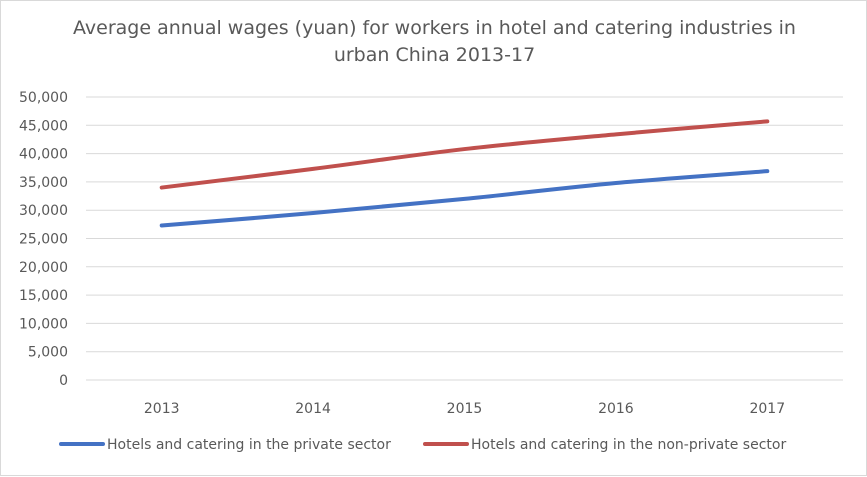  I want to click on y-tick-label: 10,000, so click(43, 324).